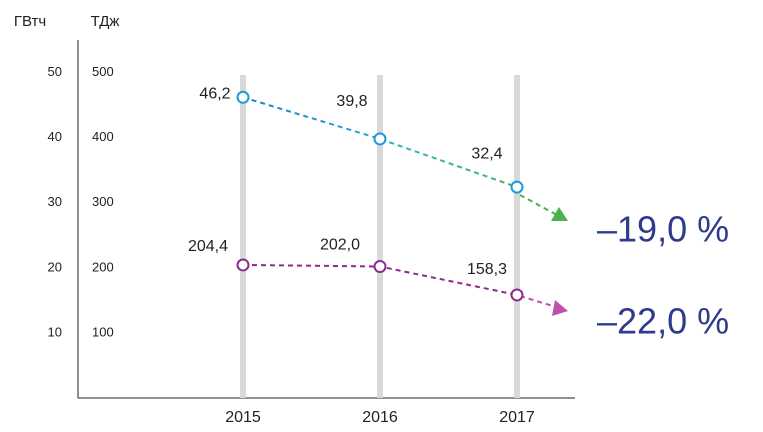 The image size is (763, 432). Describe the element at coordinates (486, 153) in the screenshot. I see `value-label: 32,4` at that location.